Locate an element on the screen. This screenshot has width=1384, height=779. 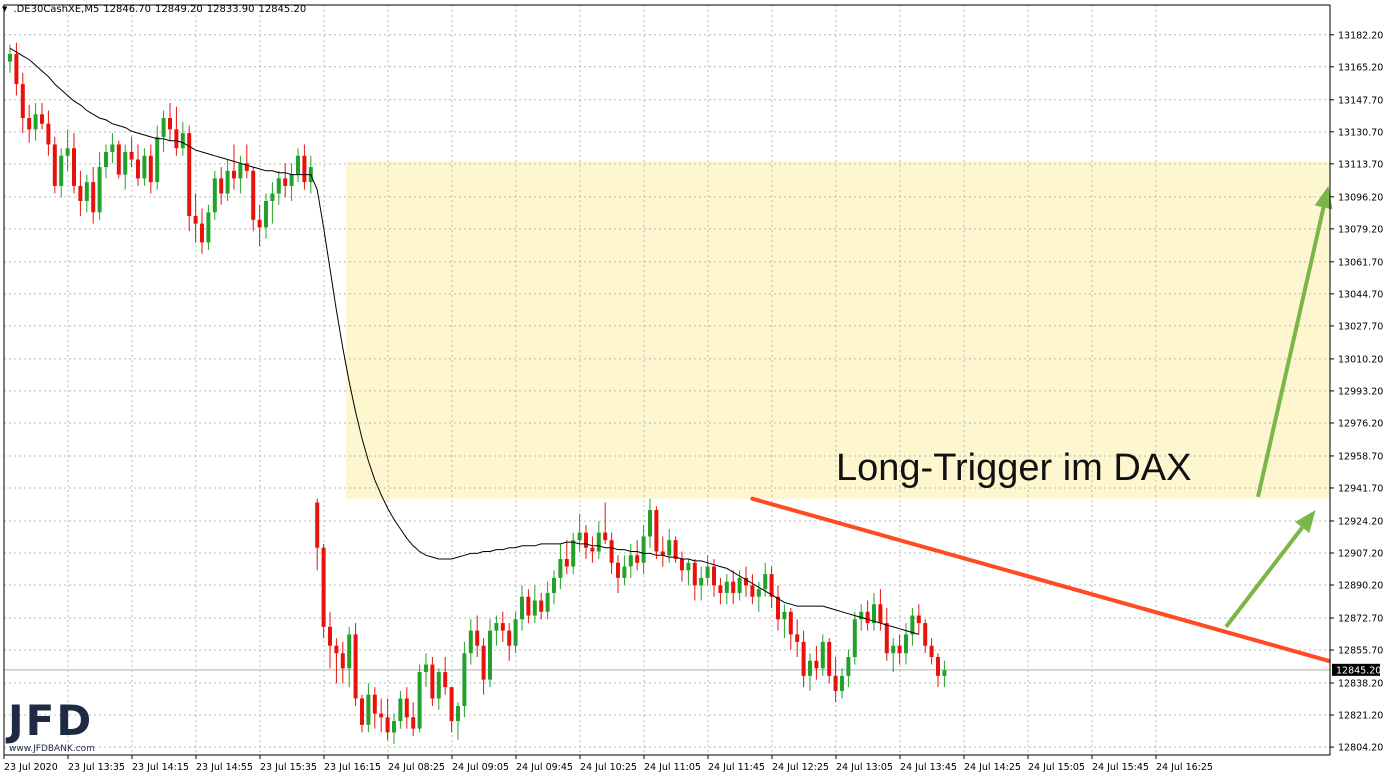
symbol-label: .DE30CashXE,M5 is located at coordinates (56, 9).